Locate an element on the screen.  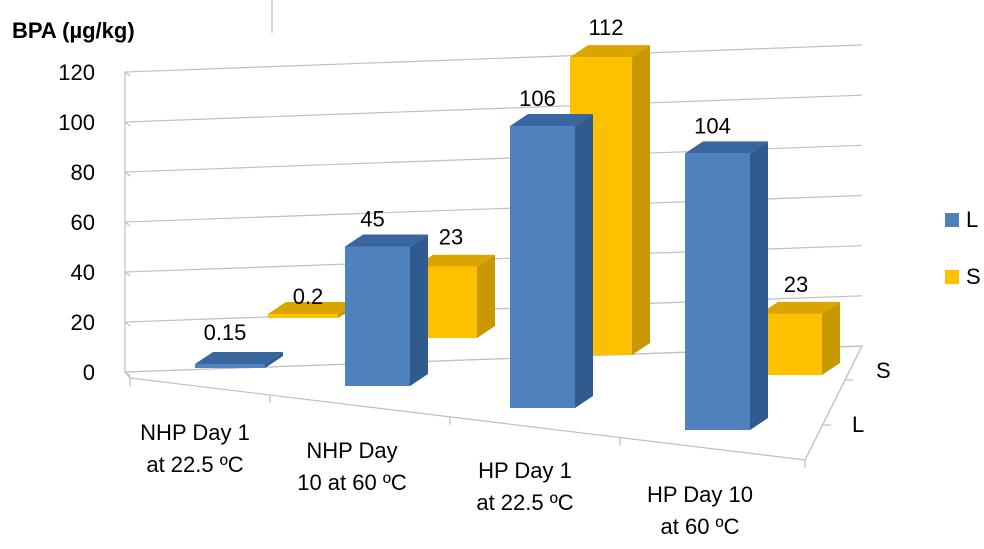
depth-label-L: L is located at coordinates (858, 424).